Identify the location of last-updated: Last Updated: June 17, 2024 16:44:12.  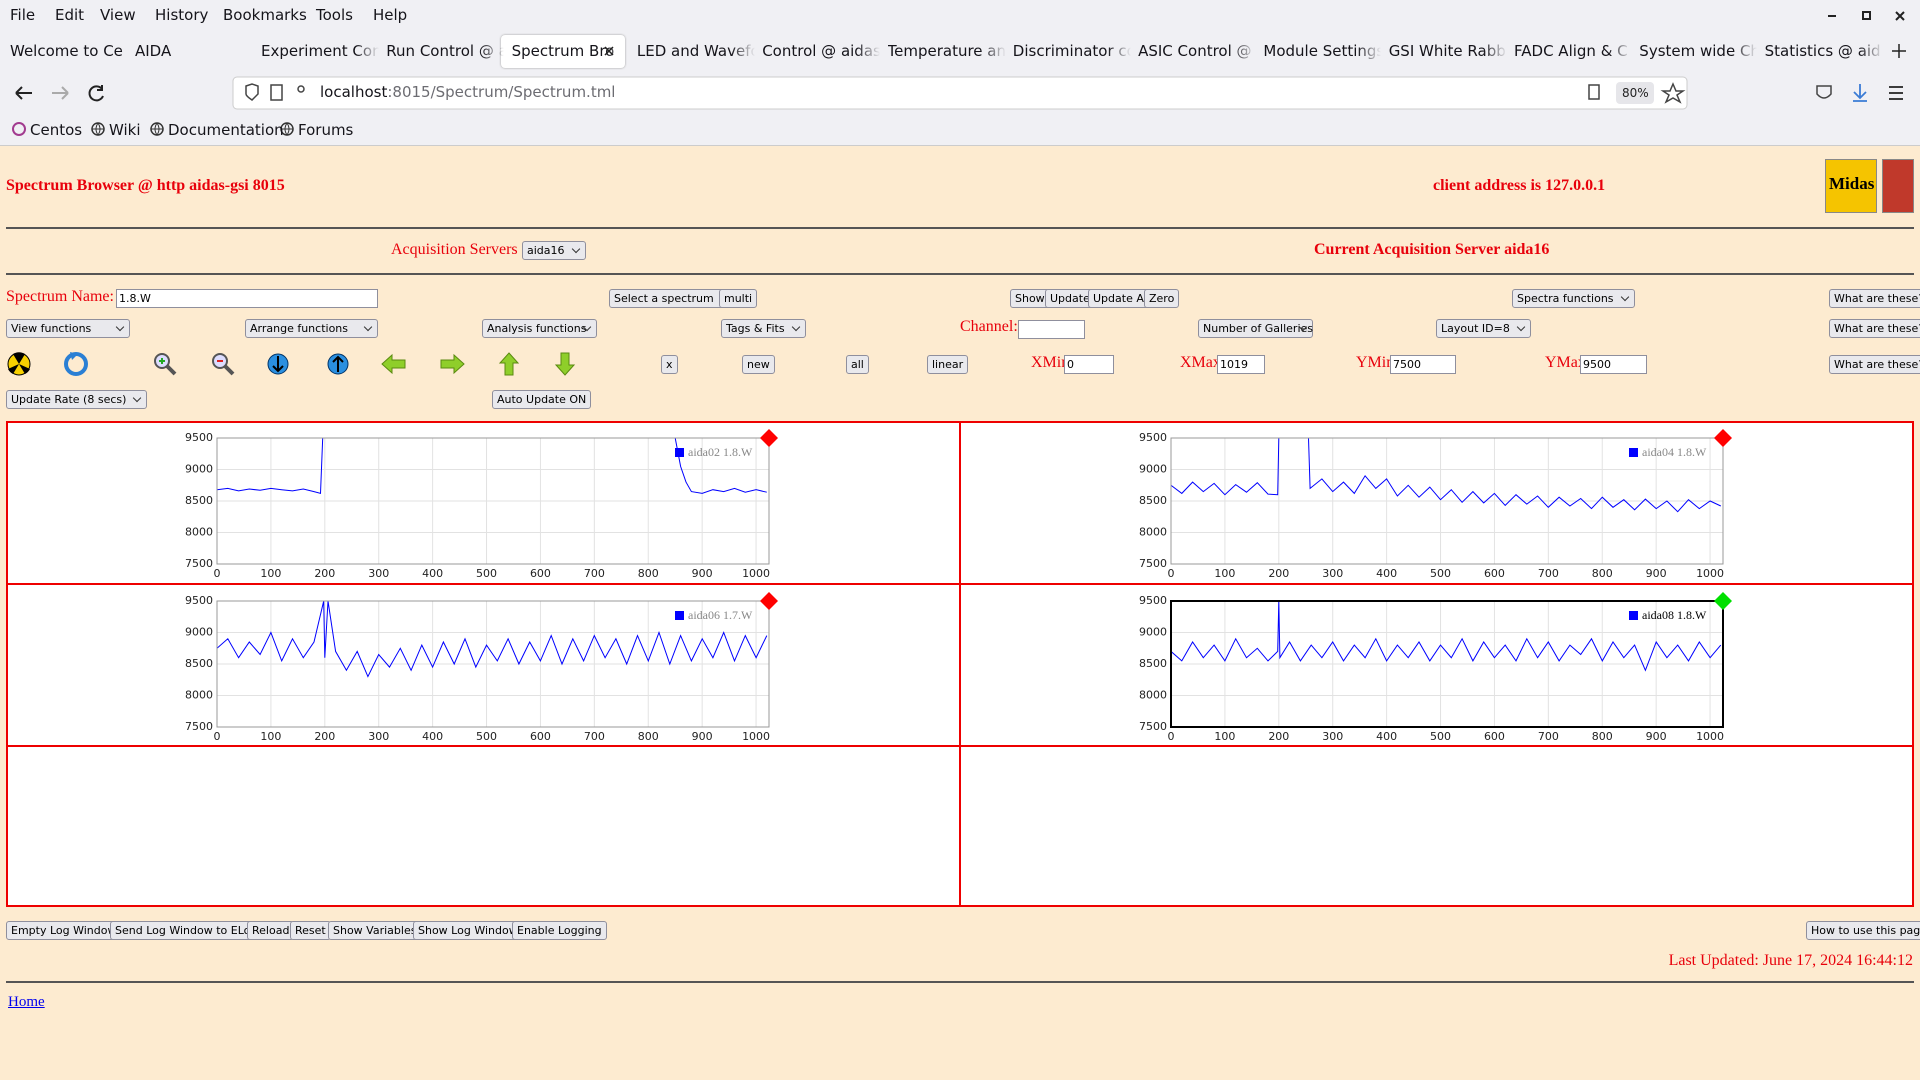
(1791, 961).